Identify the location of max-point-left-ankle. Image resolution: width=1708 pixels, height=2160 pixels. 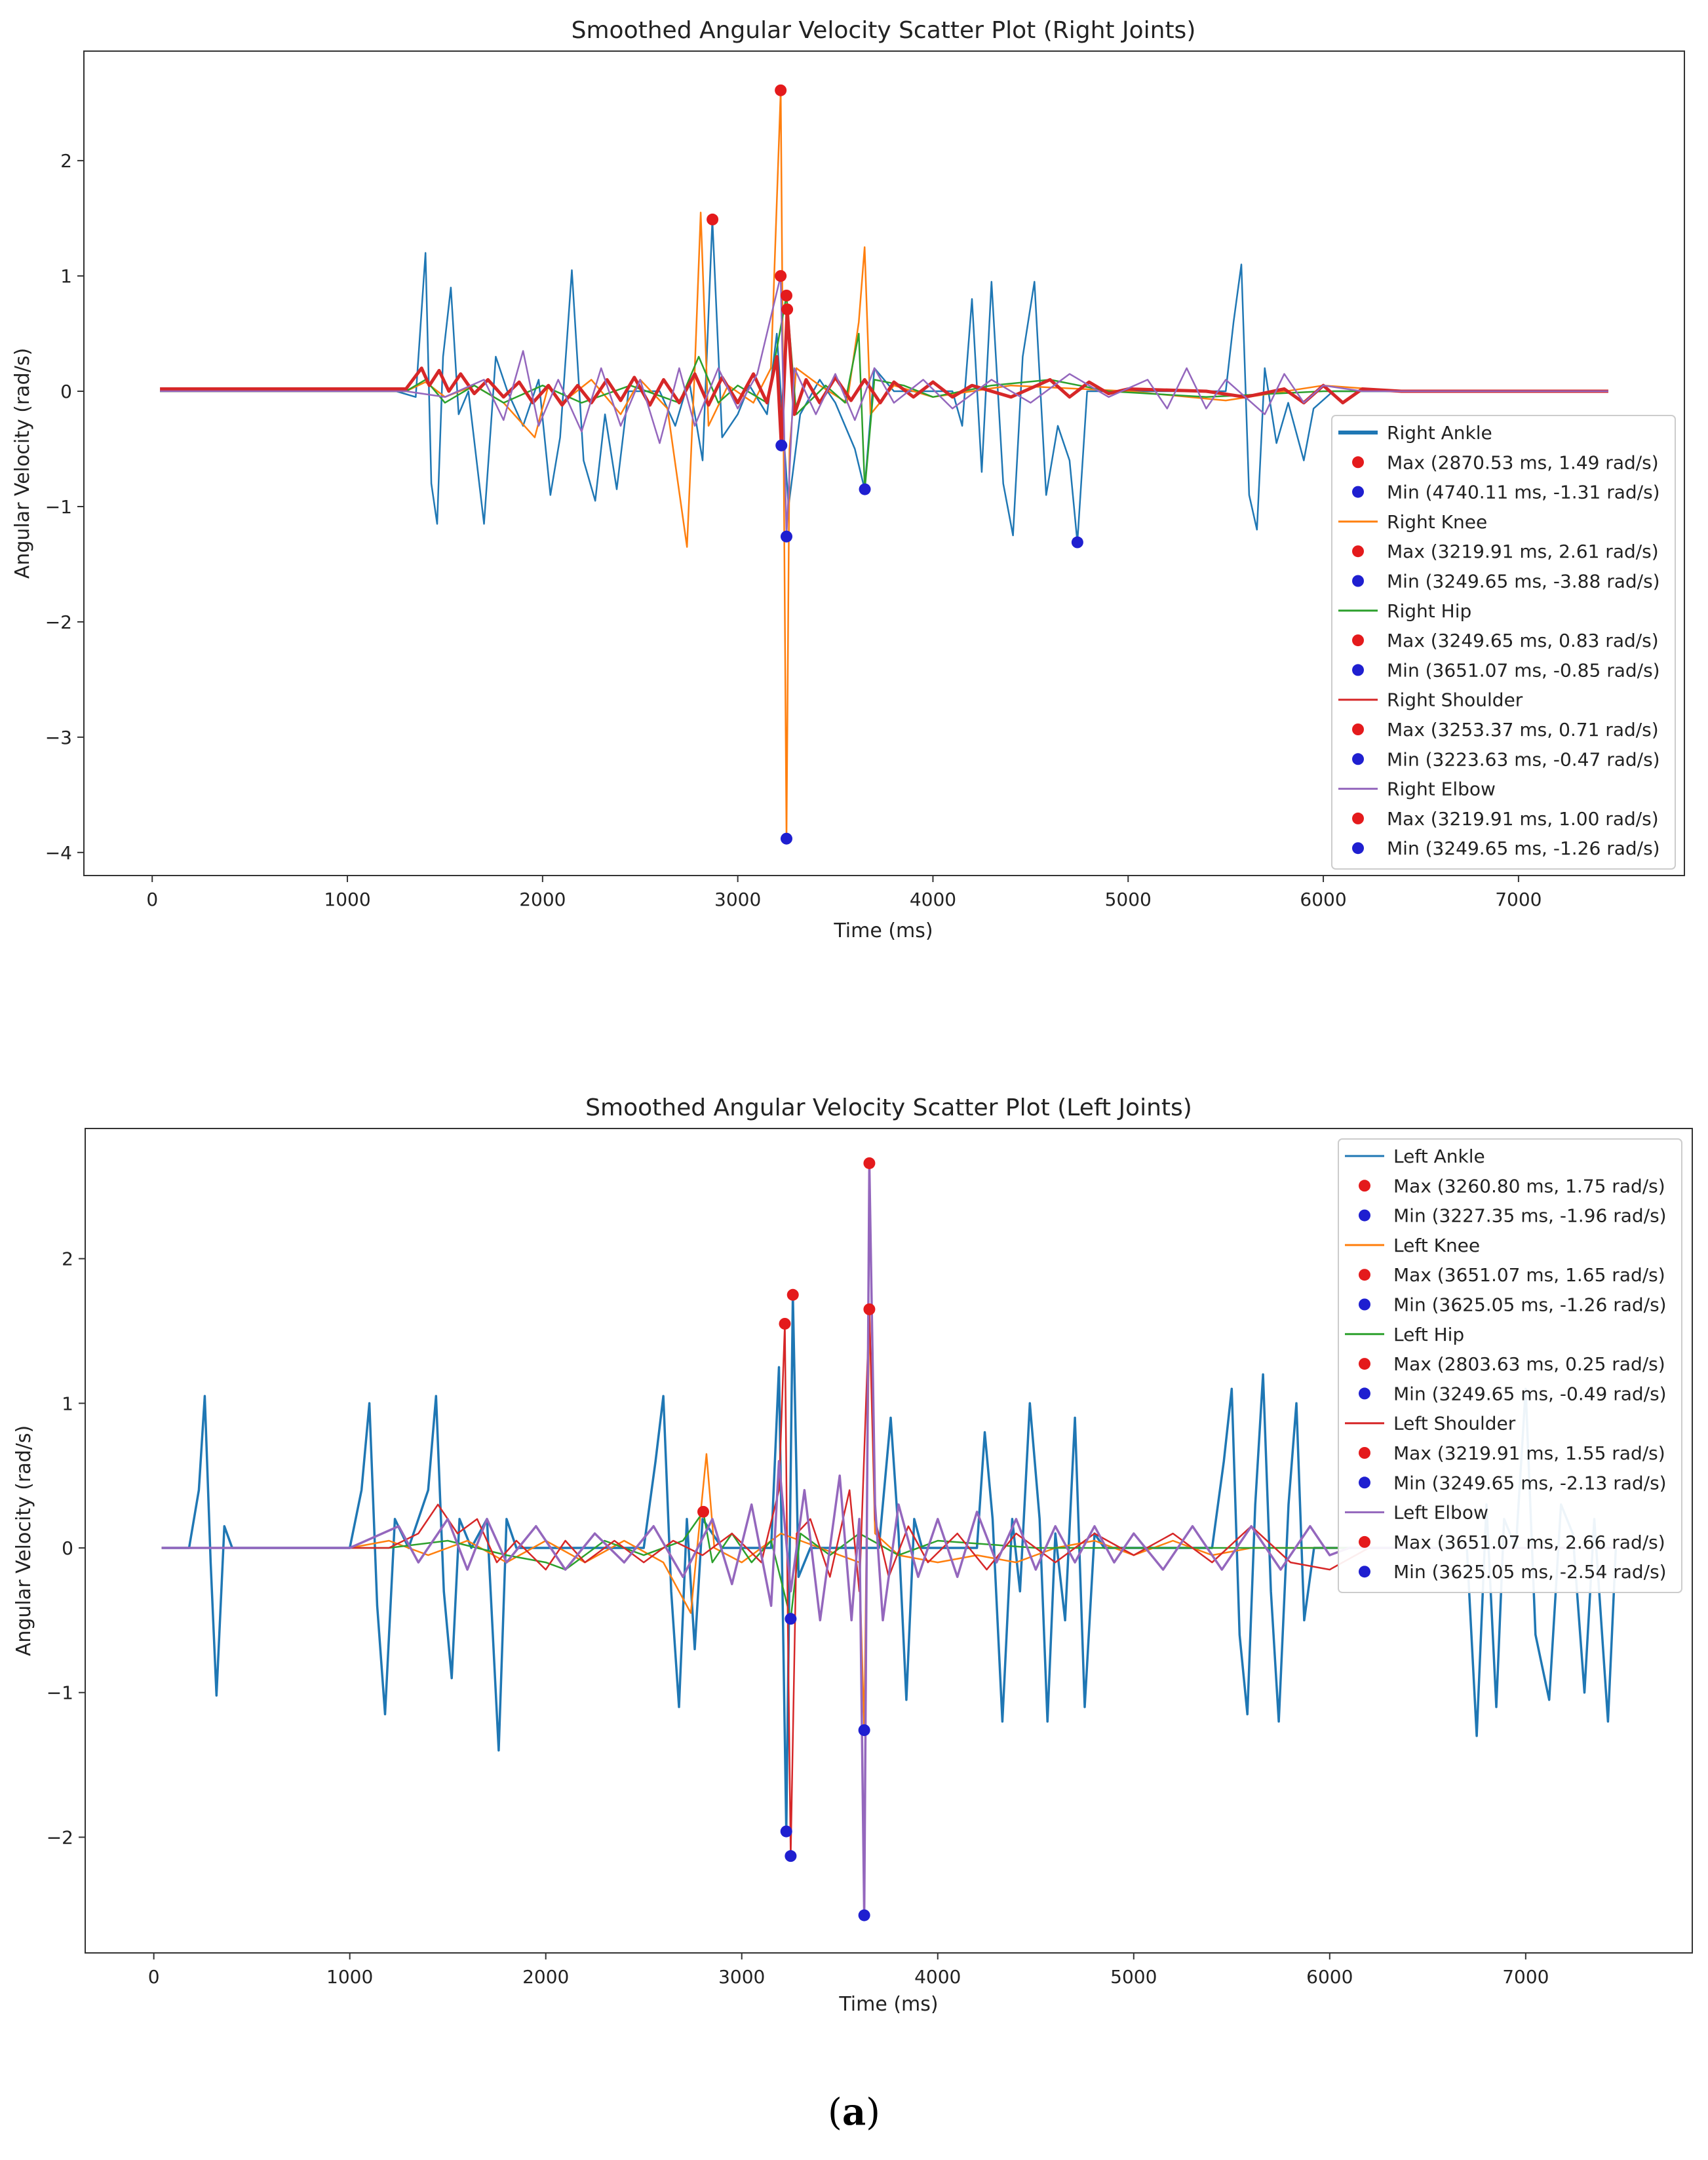
(793, 1294).